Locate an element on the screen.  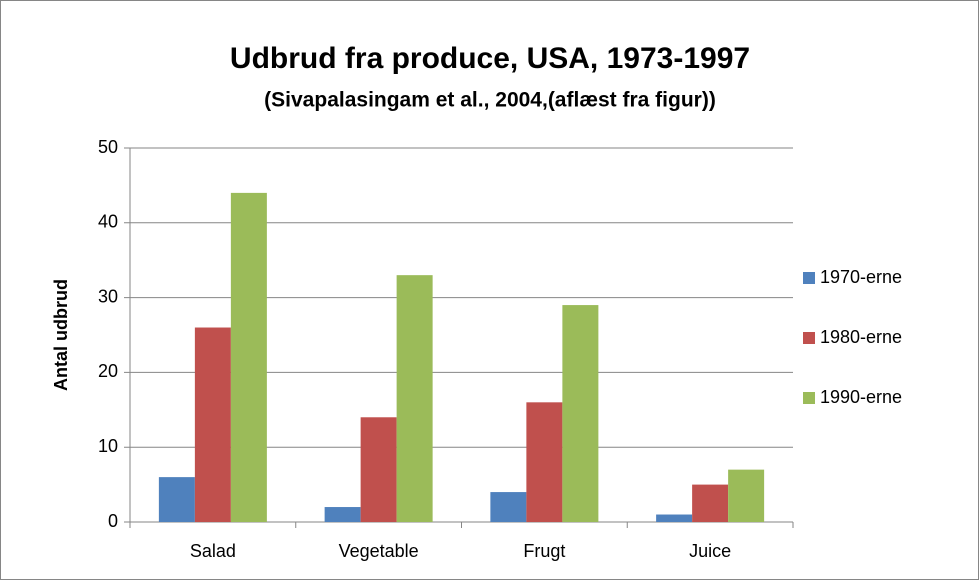
legend-label: 1970-erne is located at coordinates (861, 277).